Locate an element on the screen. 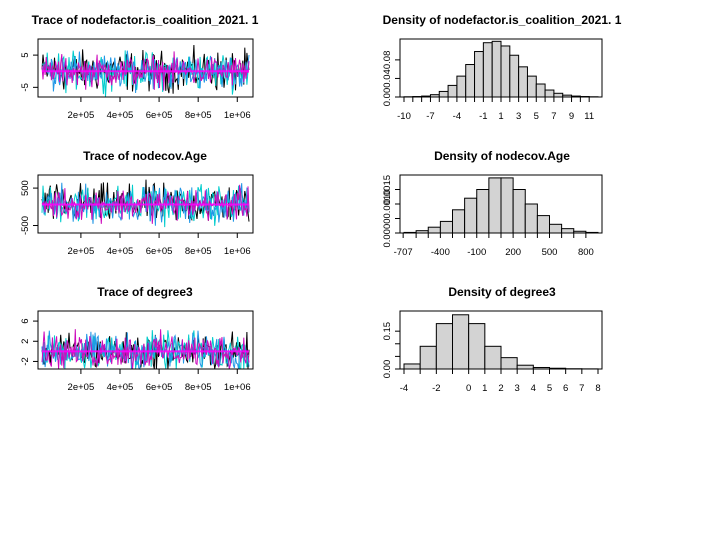 The image size is (711, 543). plot3-x-tick-label: 8e+05 is located at coordinates (198, 251).